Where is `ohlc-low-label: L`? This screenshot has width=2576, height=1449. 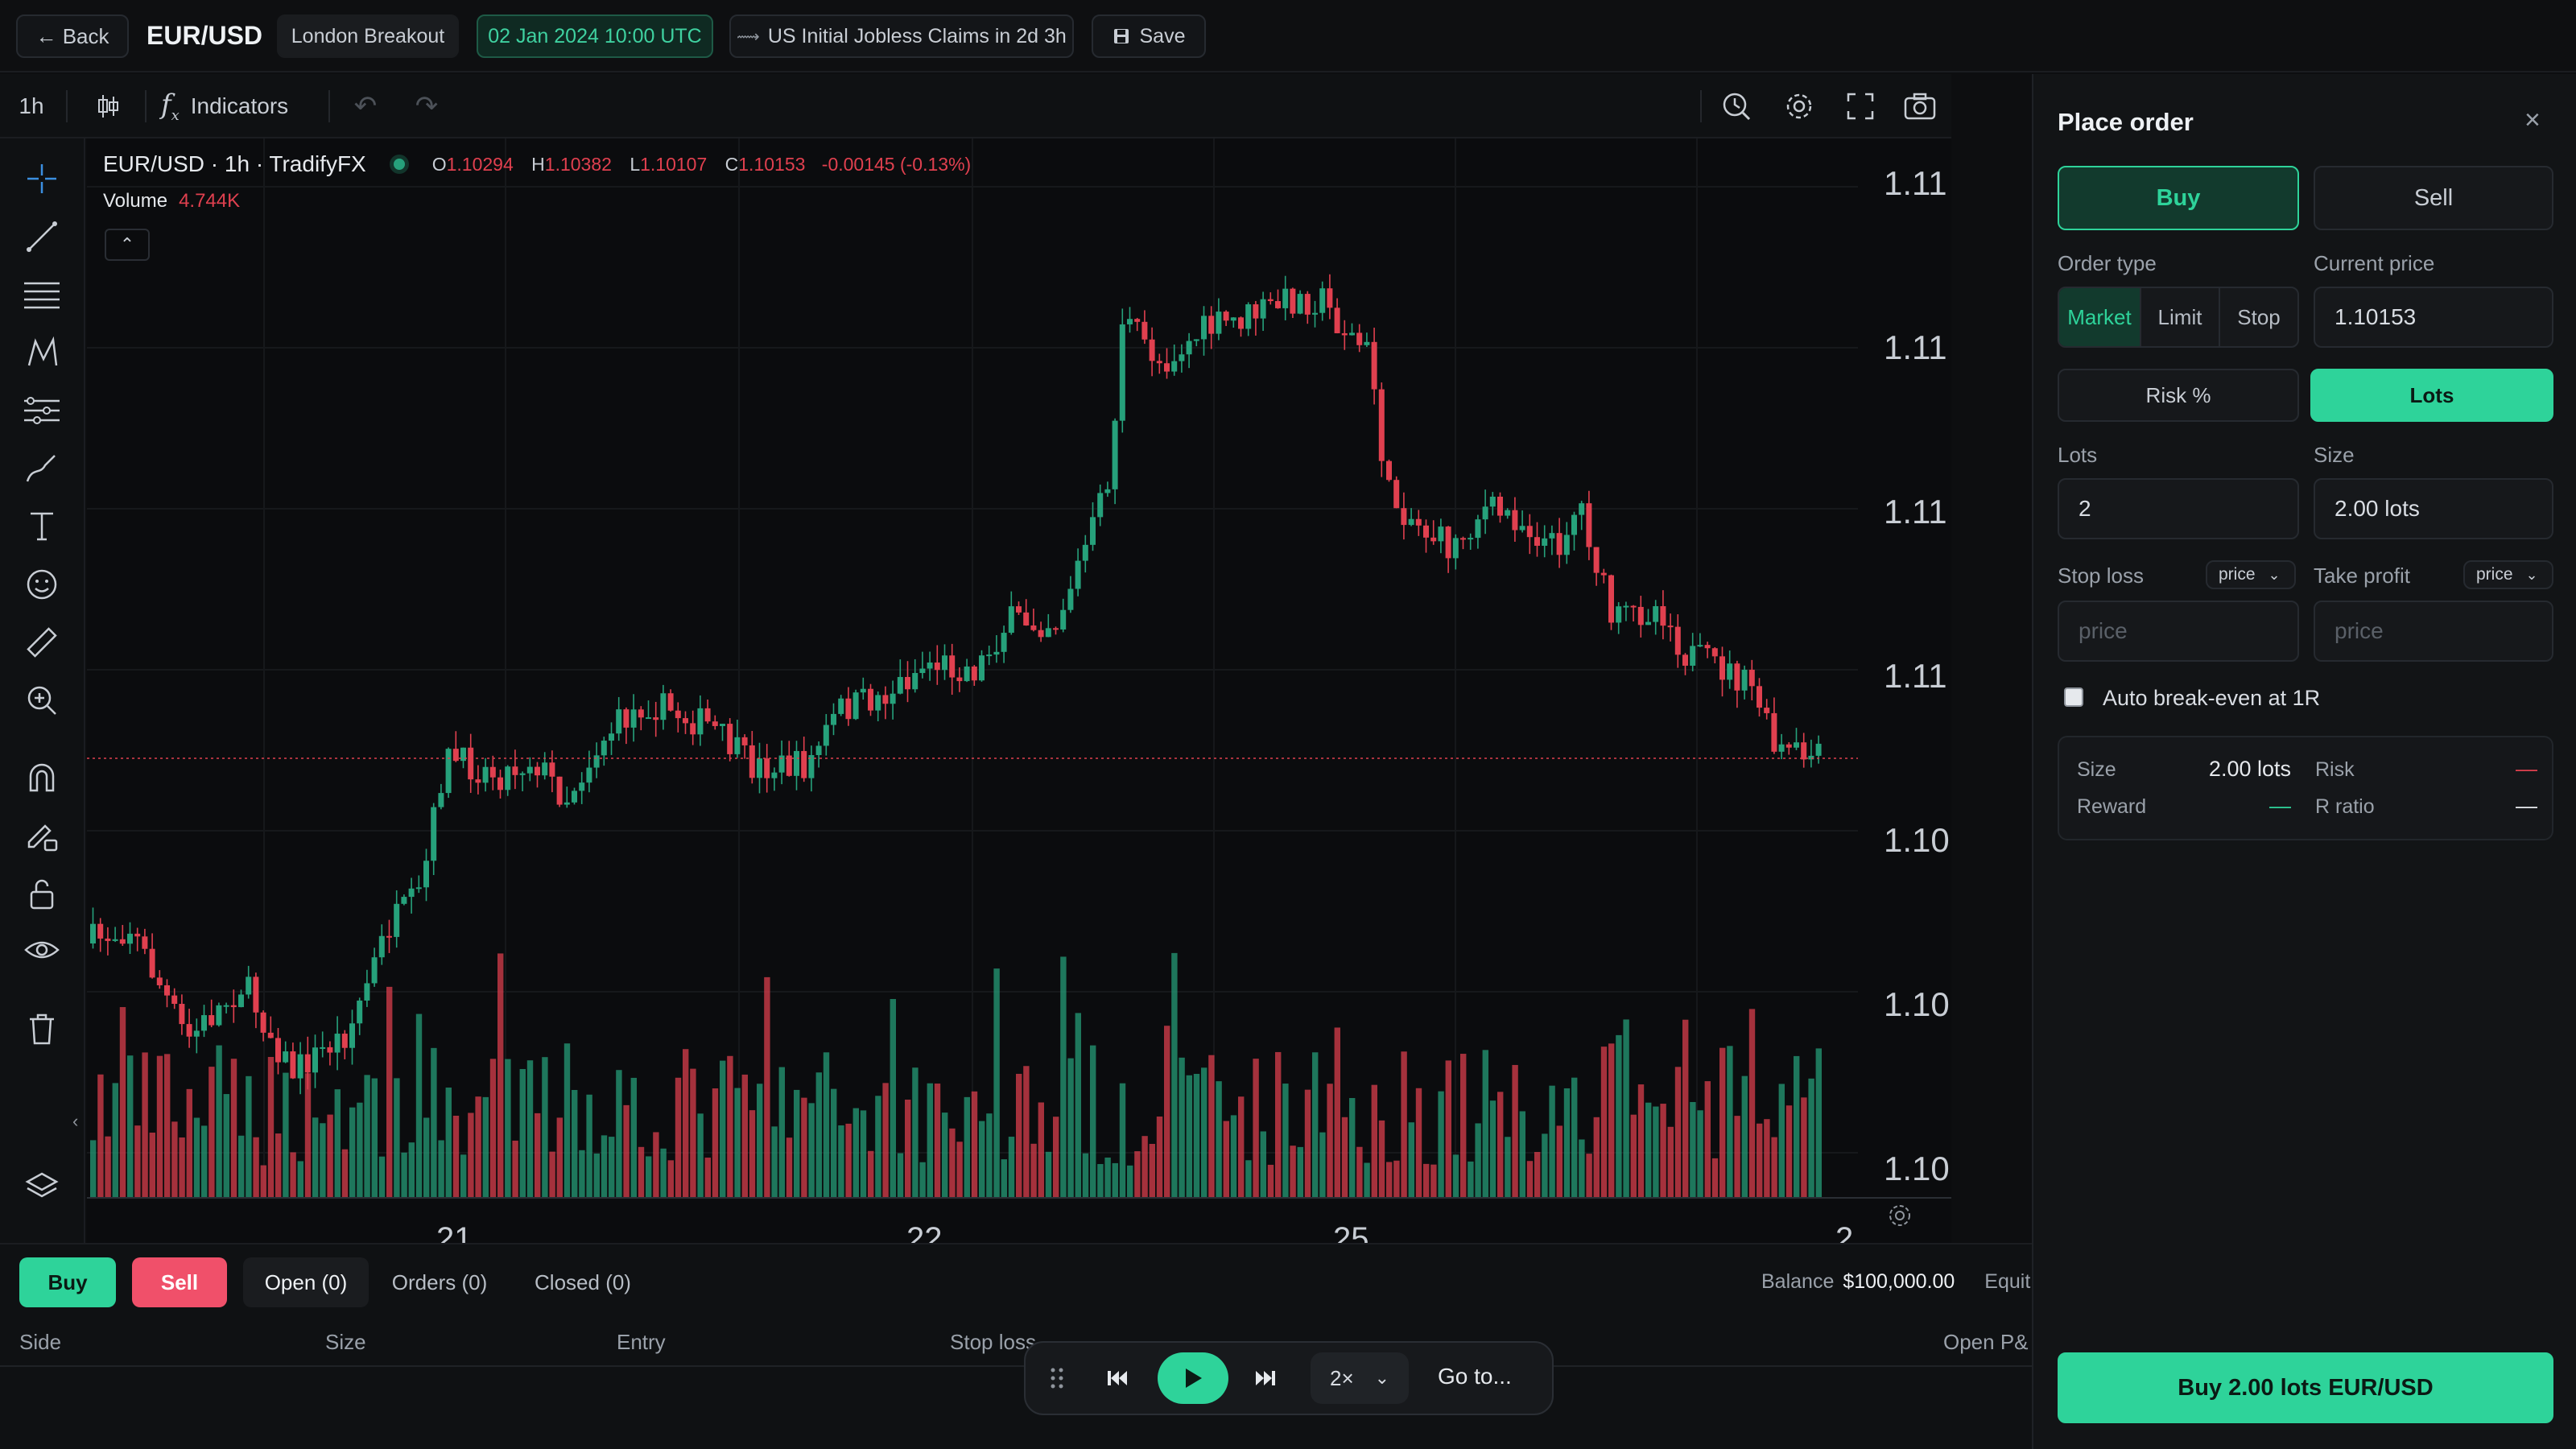 ohlc-low-label: L is located at coordinates (635, 164).